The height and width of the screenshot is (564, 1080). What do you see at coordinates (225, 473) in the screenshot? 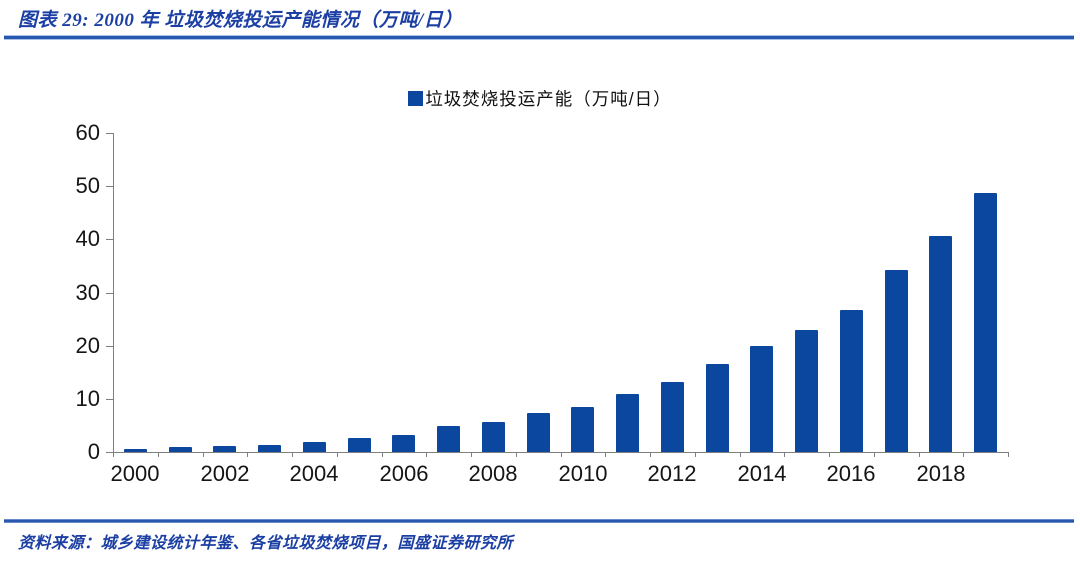
I see `x-axis-label-2002: 2002` at bounding box center [225, 473].